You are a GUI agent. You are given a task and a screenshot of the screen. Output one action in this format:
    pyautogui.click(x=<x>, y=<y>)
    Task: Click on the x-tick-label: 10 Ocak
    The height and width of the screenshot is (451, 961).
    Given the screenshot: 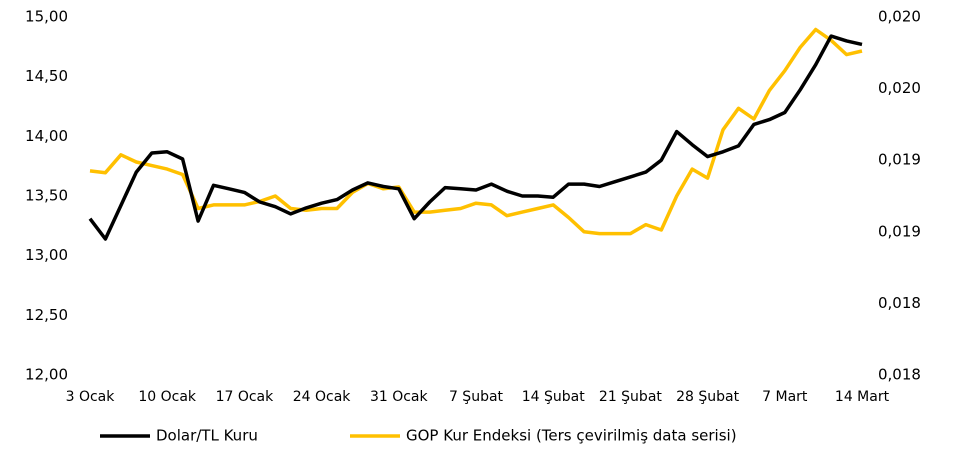 What is the action you would take?
    pyautogui.click(x=167, y=397)
    